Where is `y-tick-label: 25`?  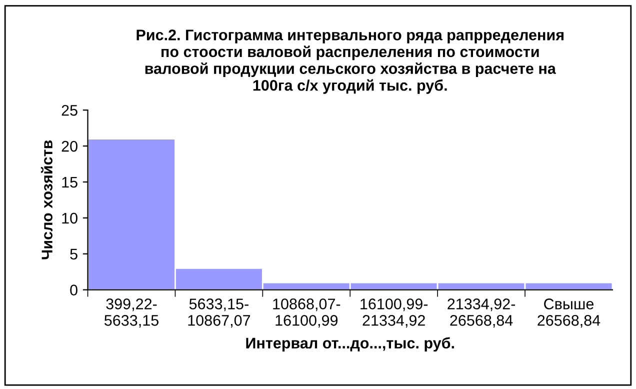 y-tick-label: 25 is located at coordinates (70, 110).